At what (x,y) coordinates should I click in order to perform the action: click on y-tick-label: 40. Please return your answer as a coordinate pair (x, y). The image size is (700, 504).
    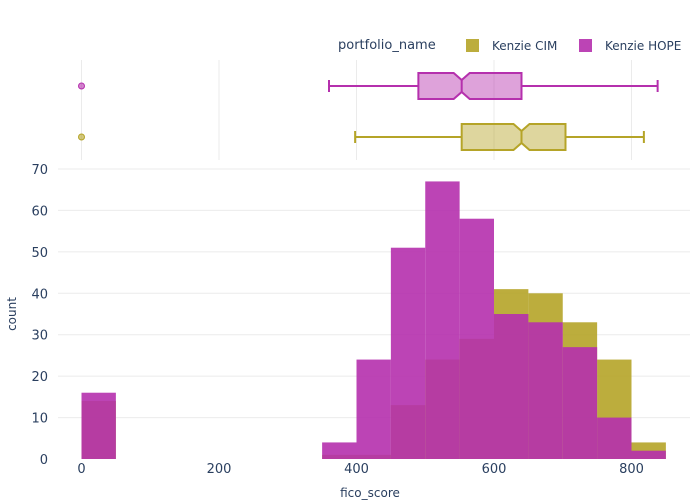
    Looking at the image, I should click on (39, 294).